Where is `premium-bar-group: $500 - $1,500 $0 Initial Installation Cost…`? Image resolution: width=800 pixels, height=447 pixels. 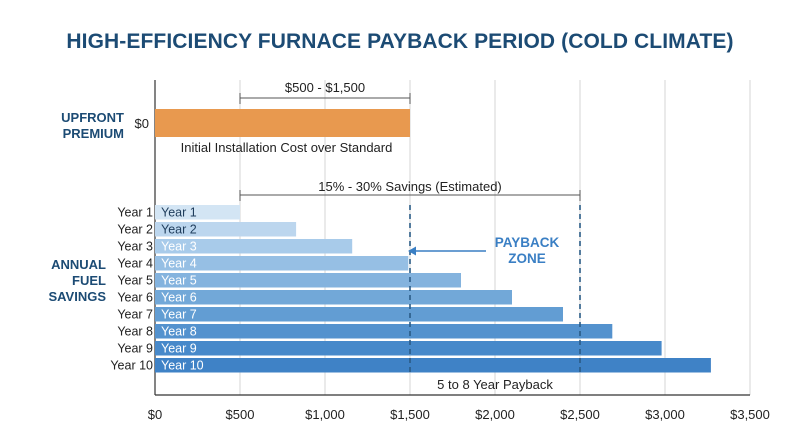 premium-bar-group: $500 - $1,500 $0 Initial Installation Cost… is located at coordinates (273, 117).